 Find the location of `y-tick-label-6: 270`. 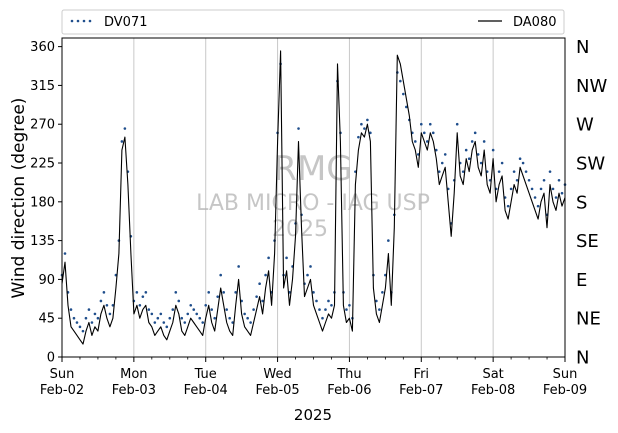

y-tick-label-6: 270 is located at coordinates (42, 125).